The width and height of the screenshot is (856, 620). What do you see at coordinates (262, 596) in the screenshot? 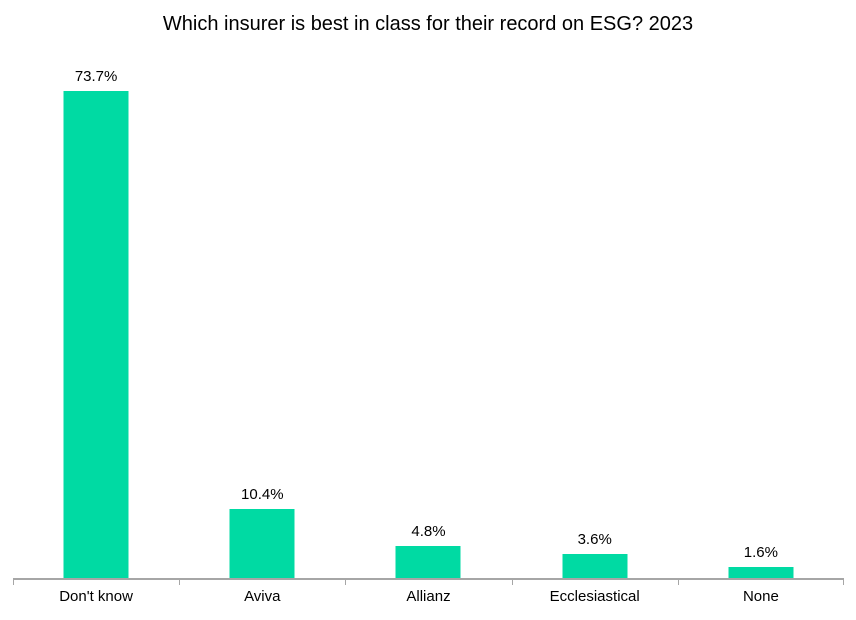
I see `x-axis-category-label-aviva: Aviva` at bounding box center [262, 596].